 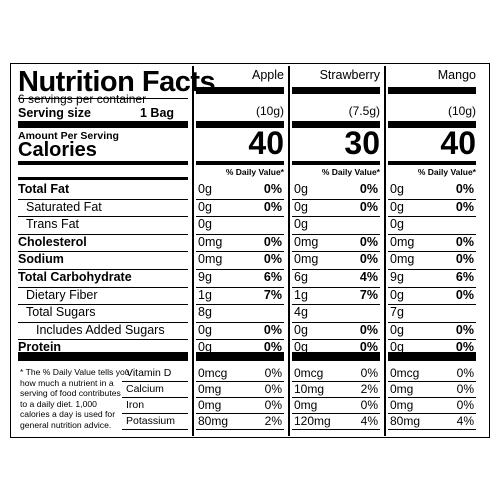 What do you see at coordinates (67, 382) in the screenshot?
I see `footnote-line: how much a nutrient in a` at bounding box center [67, 382].